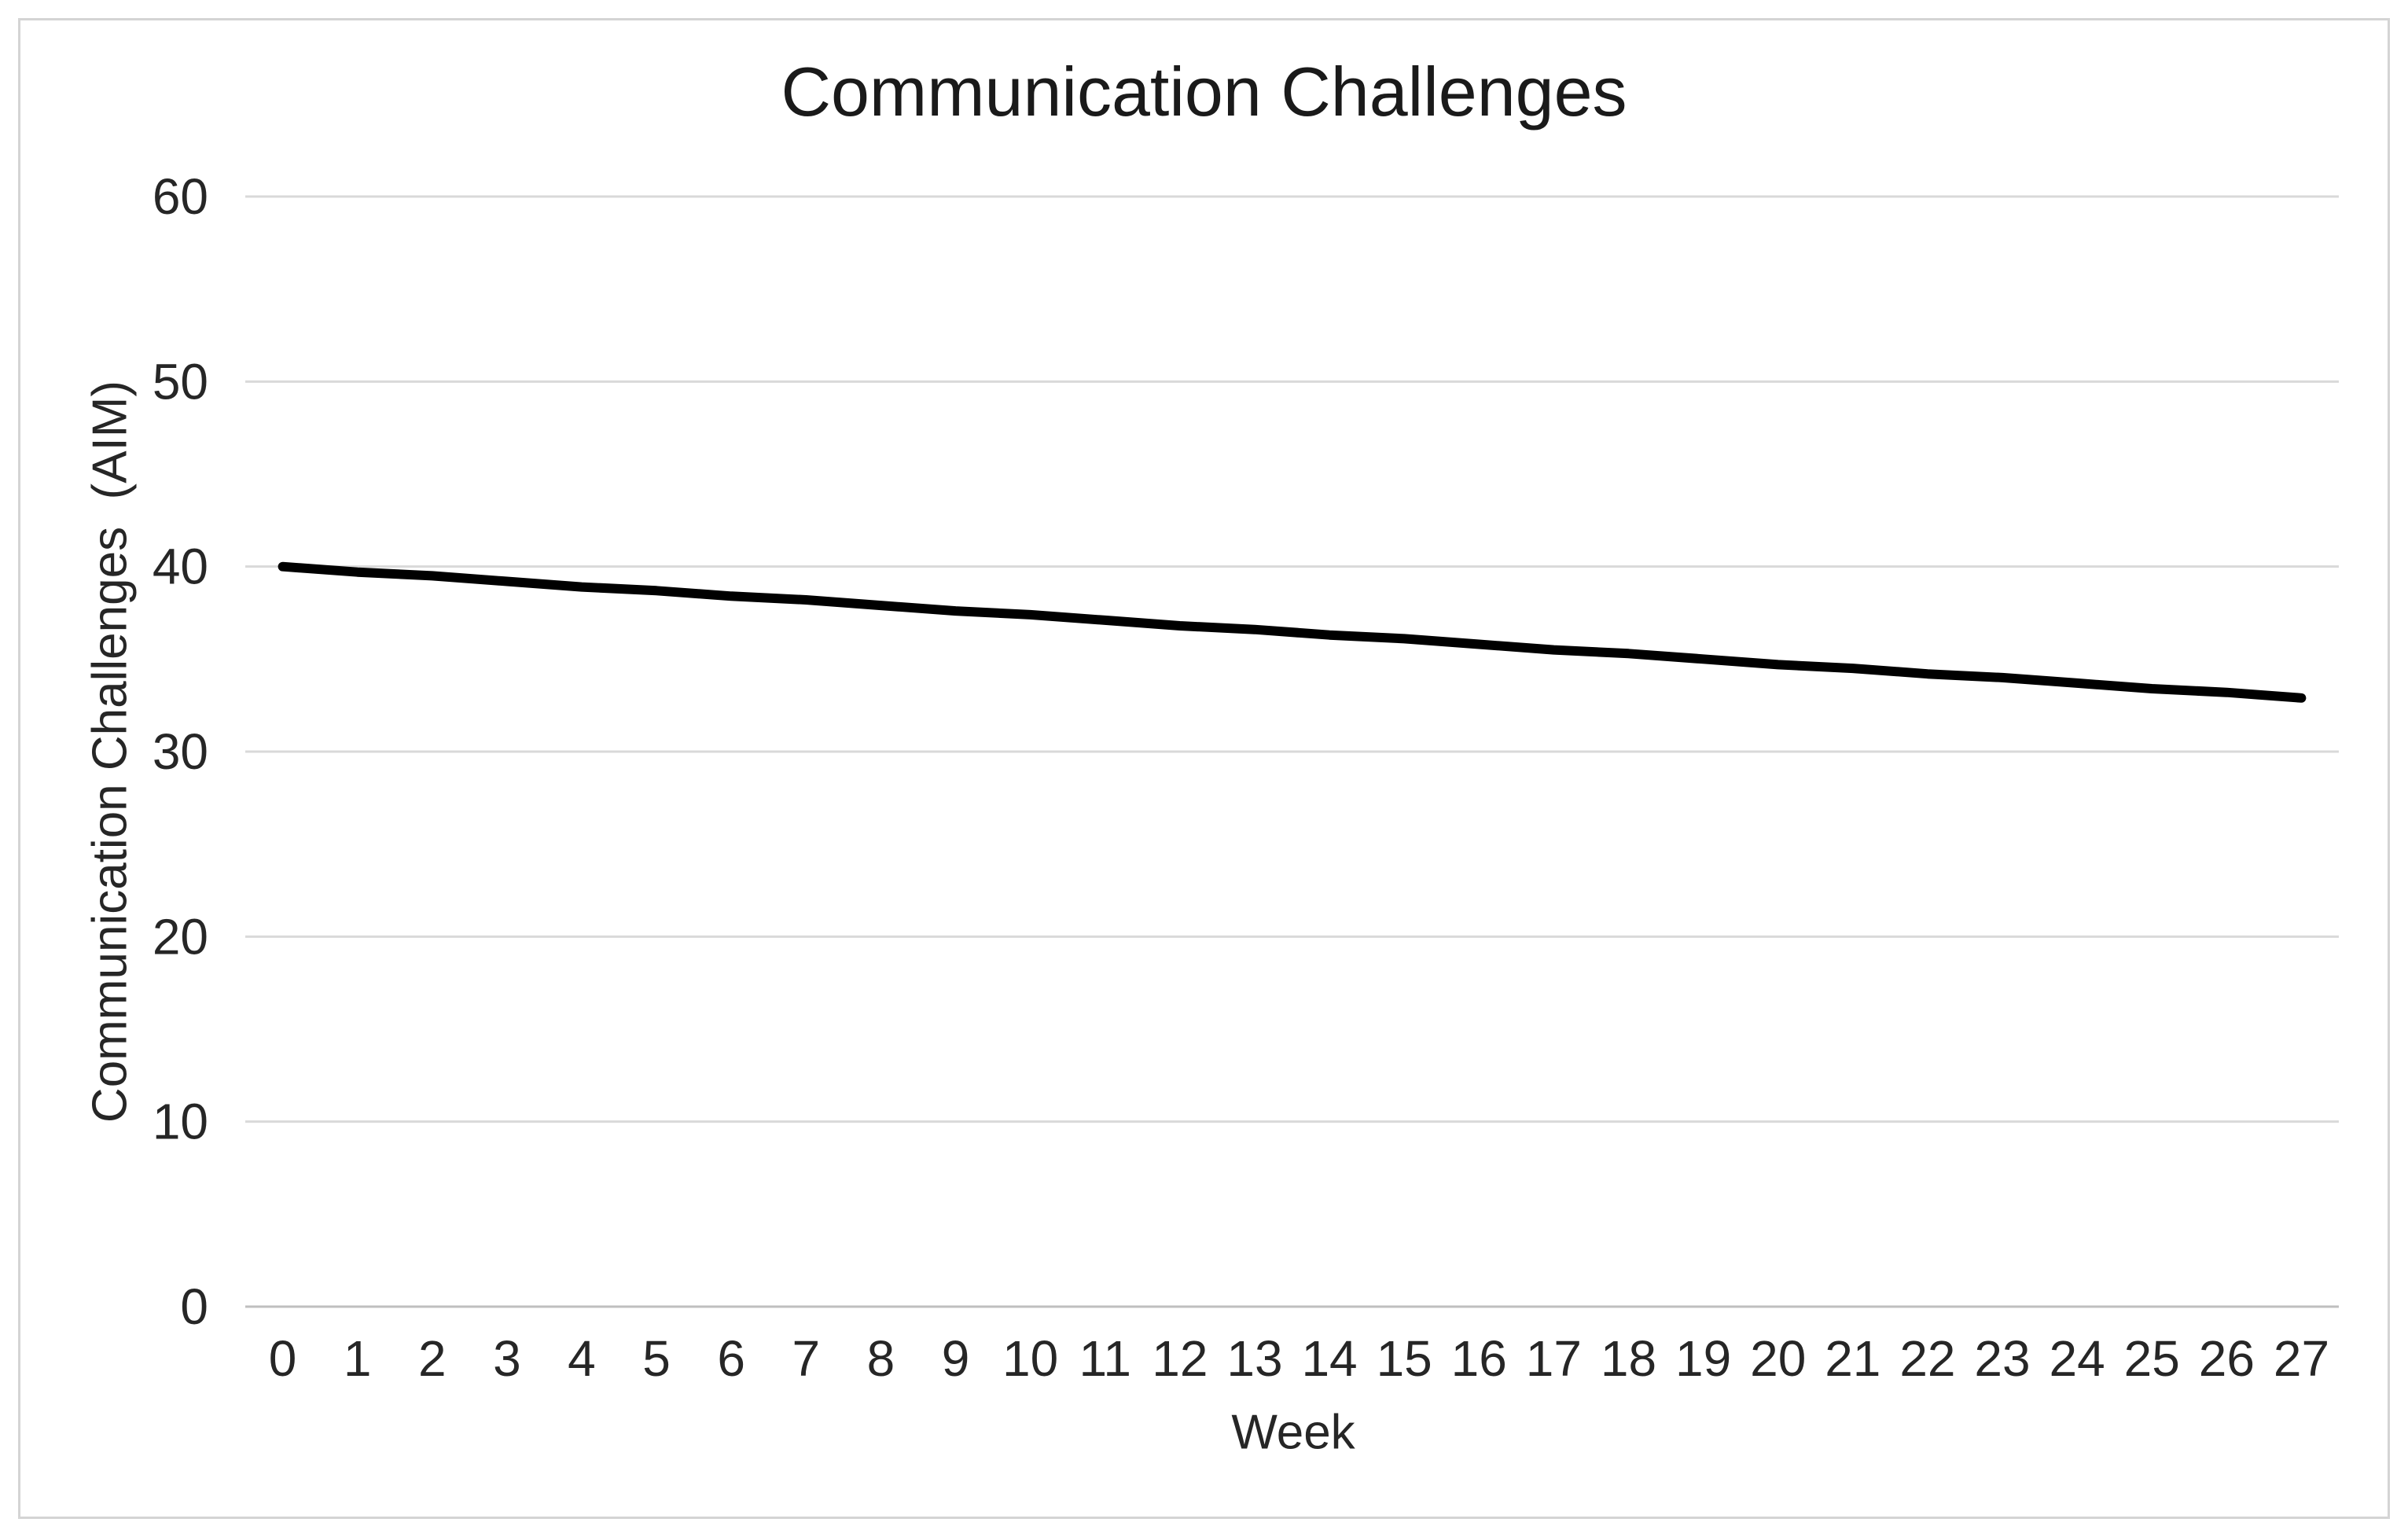 This screenshot has height=1537, width=2408. I want to click on x-tick-label-5: 5, so click(656, 1358).